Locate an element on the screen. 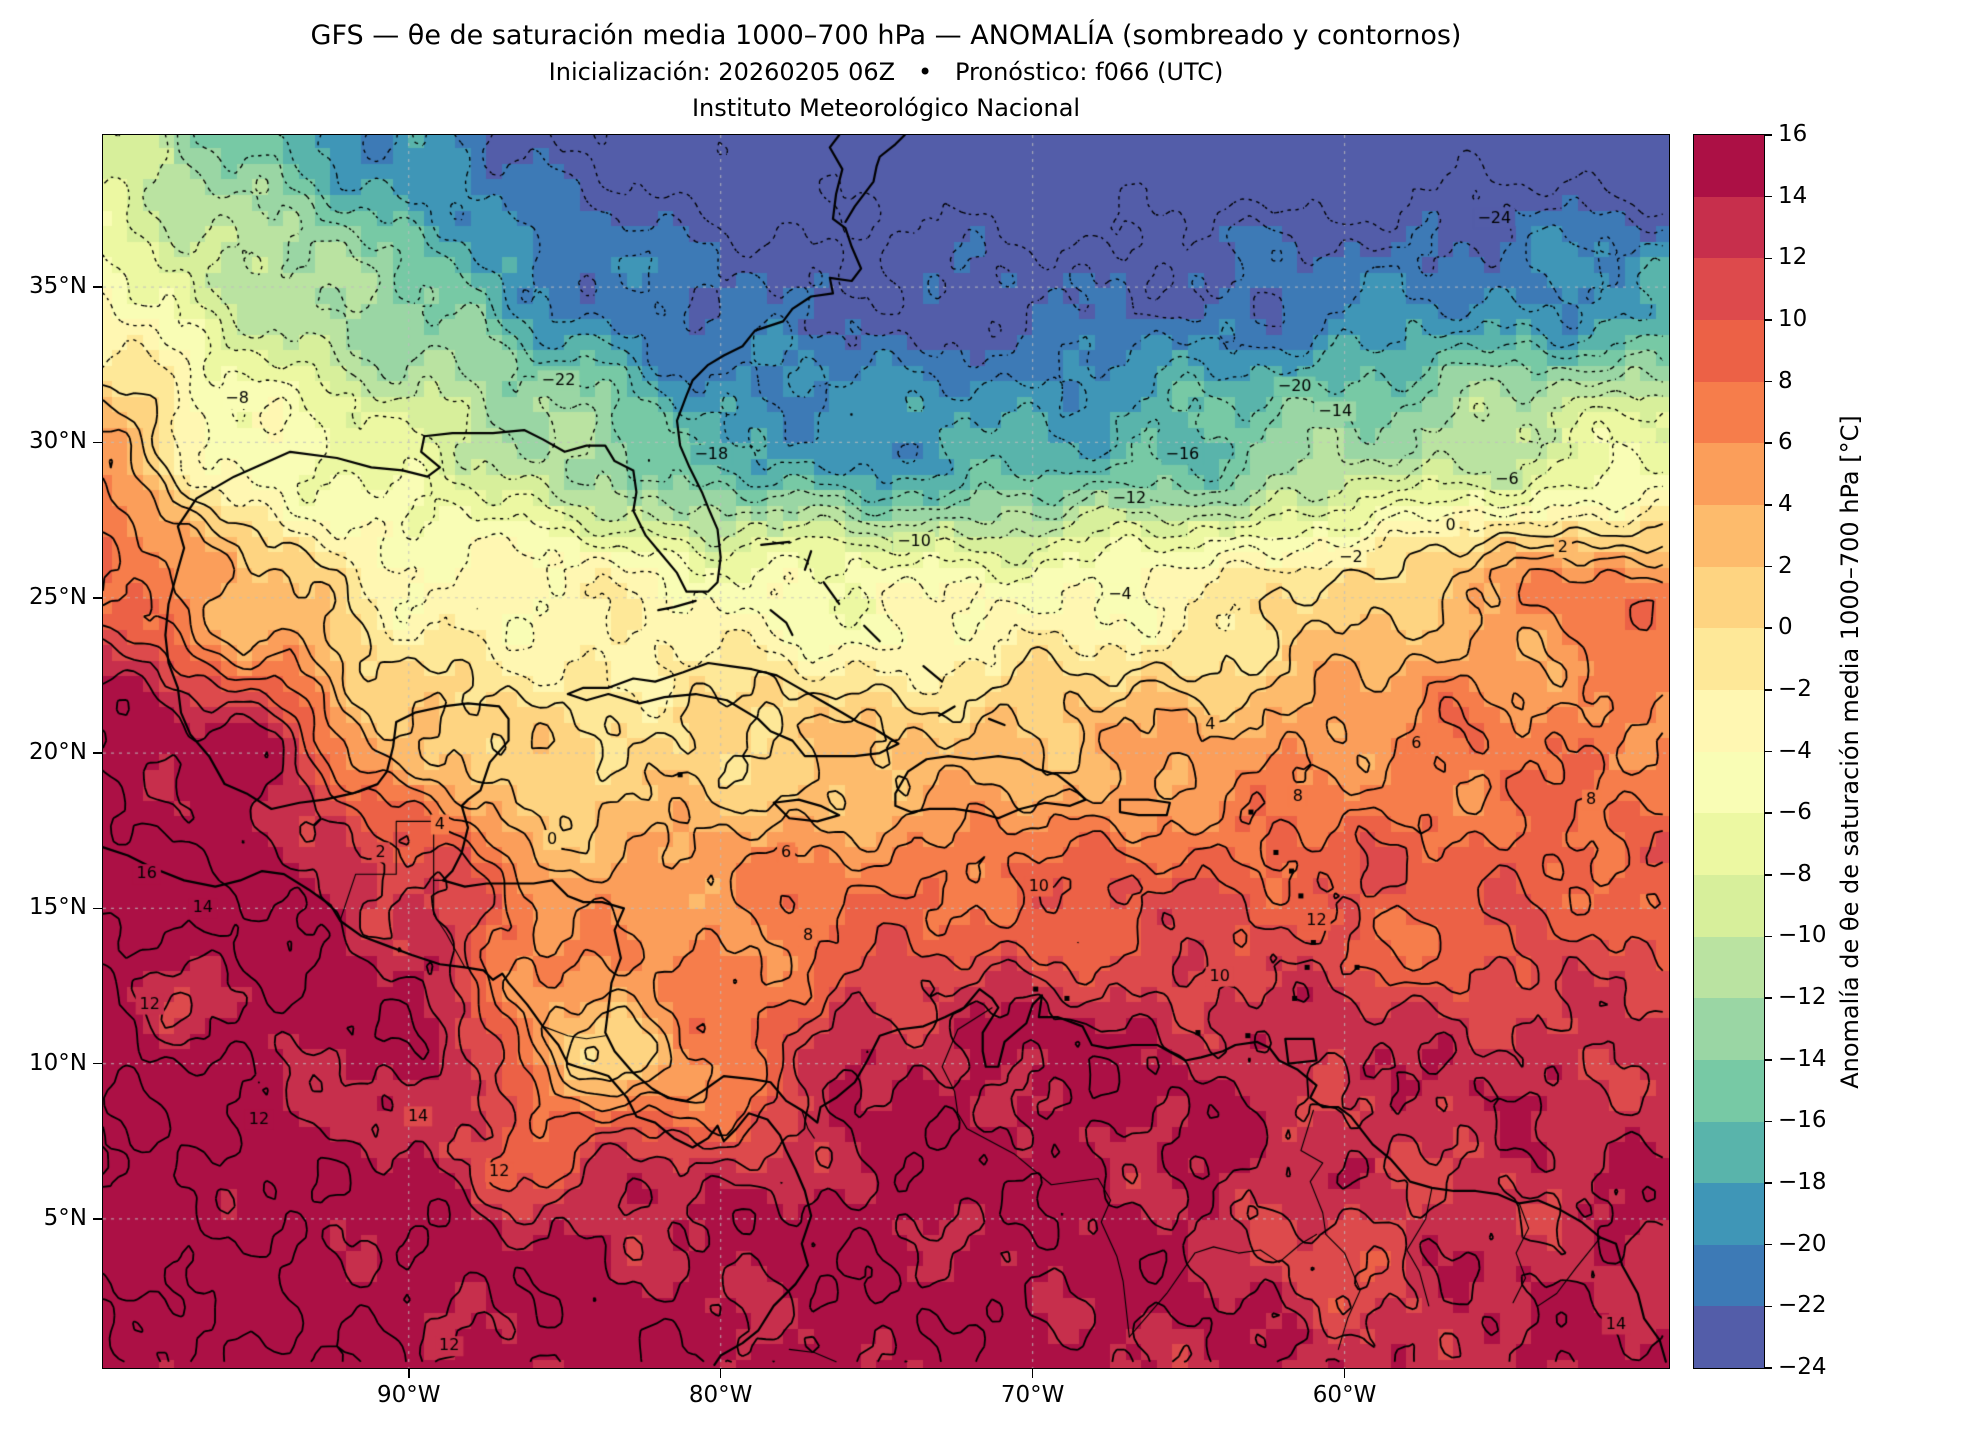 The width and height of the screenshot is (1980, 1440). colorbar-tick-label: −6 is located at coordinates (1795, 812).